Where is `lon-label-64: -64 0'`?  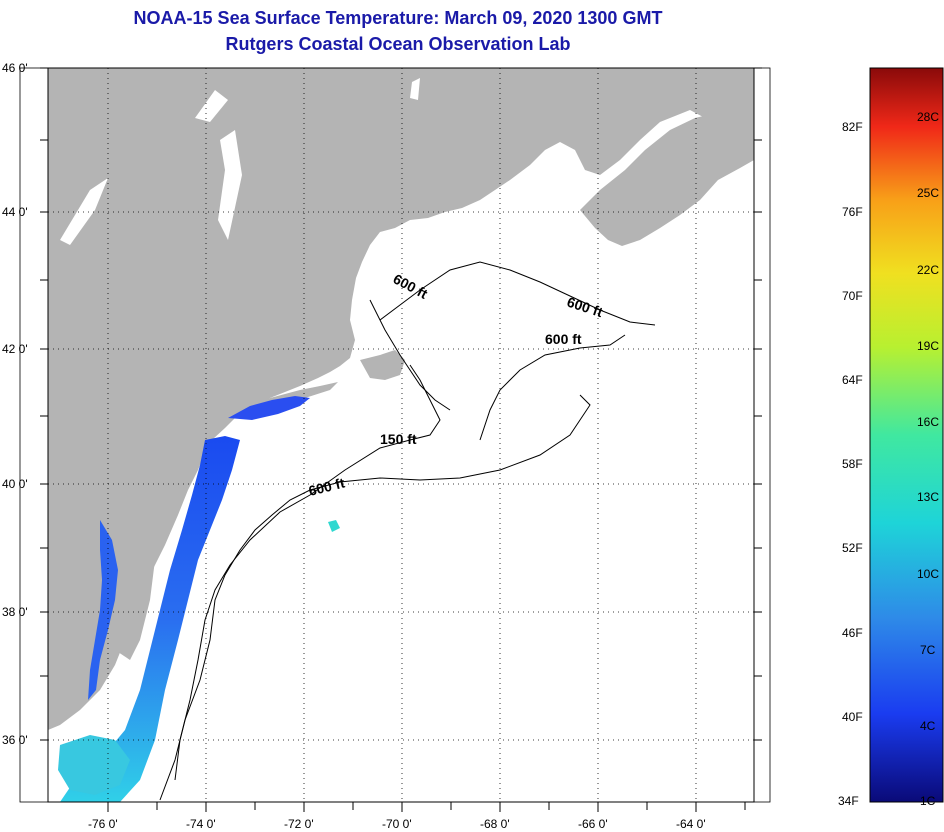 lon-label-64: -64 0' is located at coordinates (691, 824).